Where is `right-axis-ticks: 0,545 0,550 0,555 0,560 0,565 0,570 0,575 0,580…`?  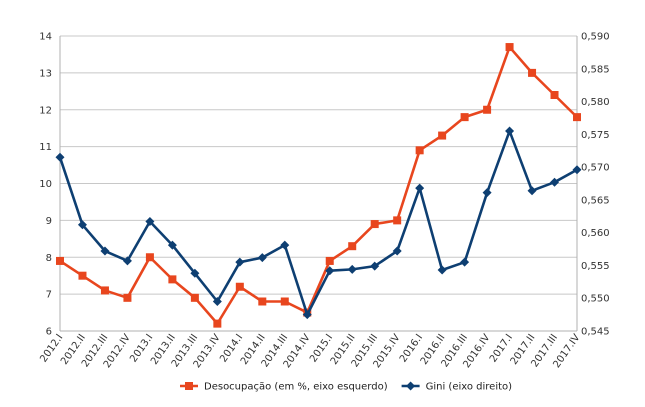 right-axis-ticks: 0,545 0,550 0,555 0,560 0,565 0,570 0,575 0,580… is located at coordinates (595, 185).